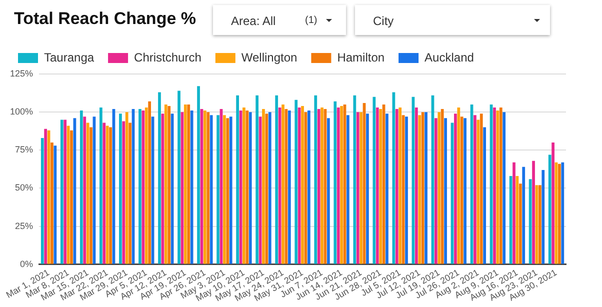 This screenshot has width=602, height=307. Describe the element at coordinates (27, 263) in the screenshot. I see `y-tick-label: 0%` at that location.